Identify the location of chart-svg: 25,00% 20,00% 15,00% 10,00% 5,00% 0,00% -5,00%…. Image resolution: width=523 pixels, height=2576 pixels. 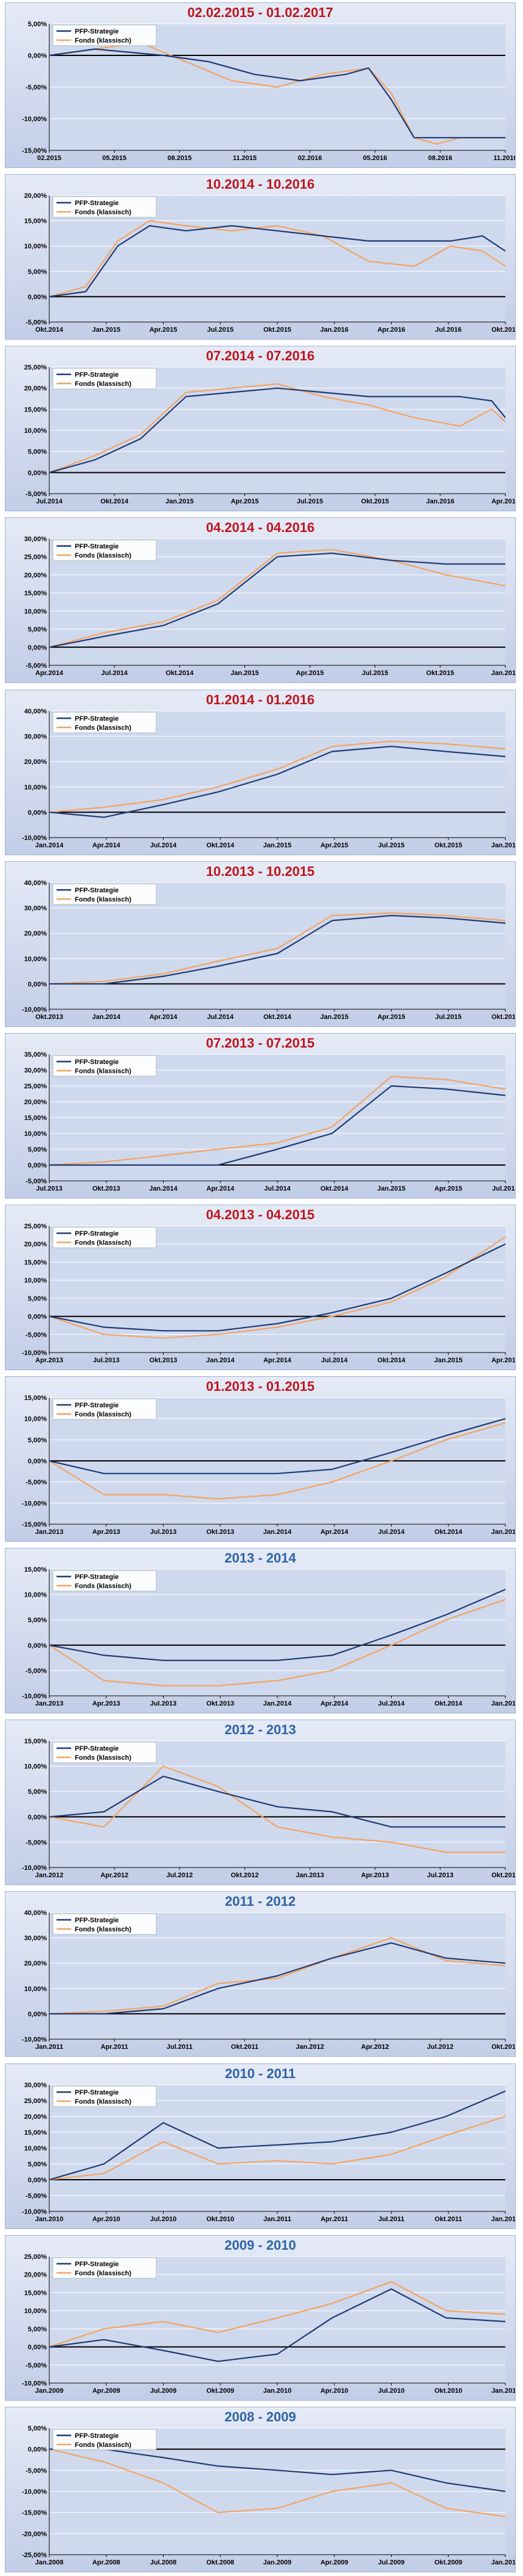
(269, 434).